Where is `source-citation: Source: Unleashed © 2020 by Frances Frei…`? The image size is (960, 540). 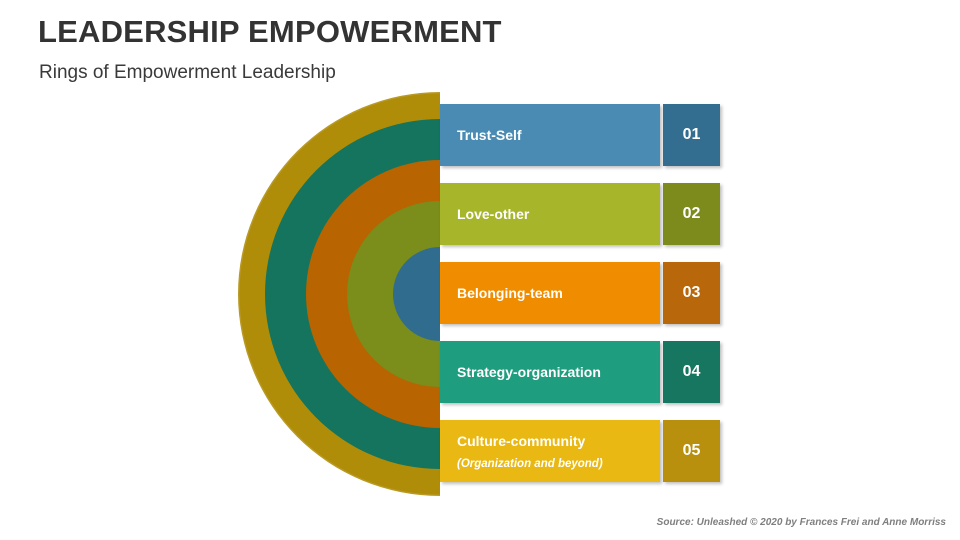
source-citation: Source: Unleashed © 2020 by Frances Frei… is located at coordinates (801, 522).